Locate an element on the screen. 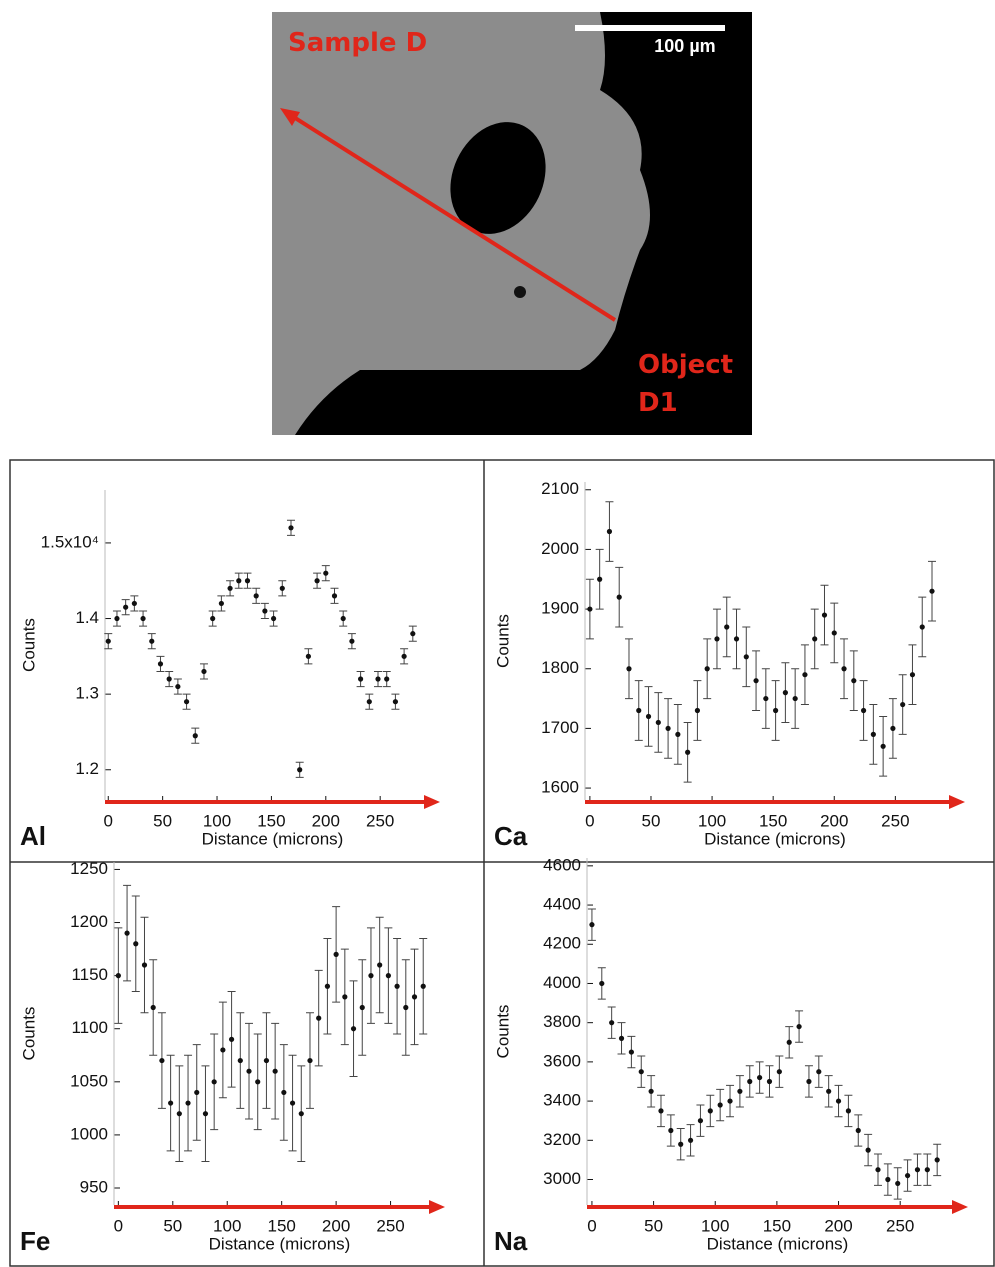 This screenshot has height=1267, width=995. x-tick-label: 200 is located at coordinates (838, 1225).